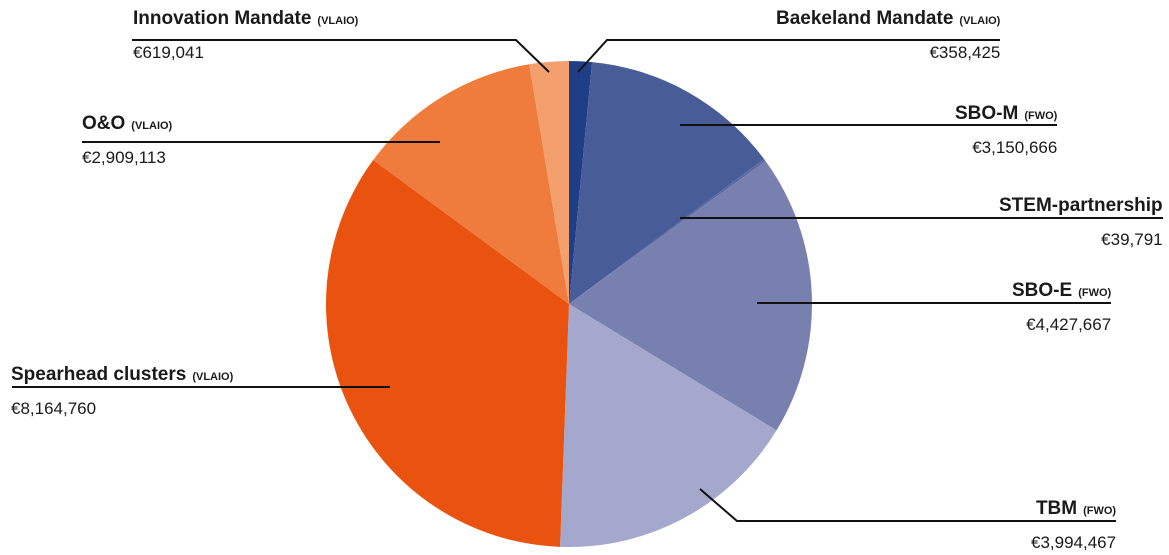 Image resolution: width=1169 pixels, height=555 pixels. What do you see at coordinates (581, 182) in the screenshot?
I see `pie-slice-baekeland-mandate` at bounding box center [581, 182].